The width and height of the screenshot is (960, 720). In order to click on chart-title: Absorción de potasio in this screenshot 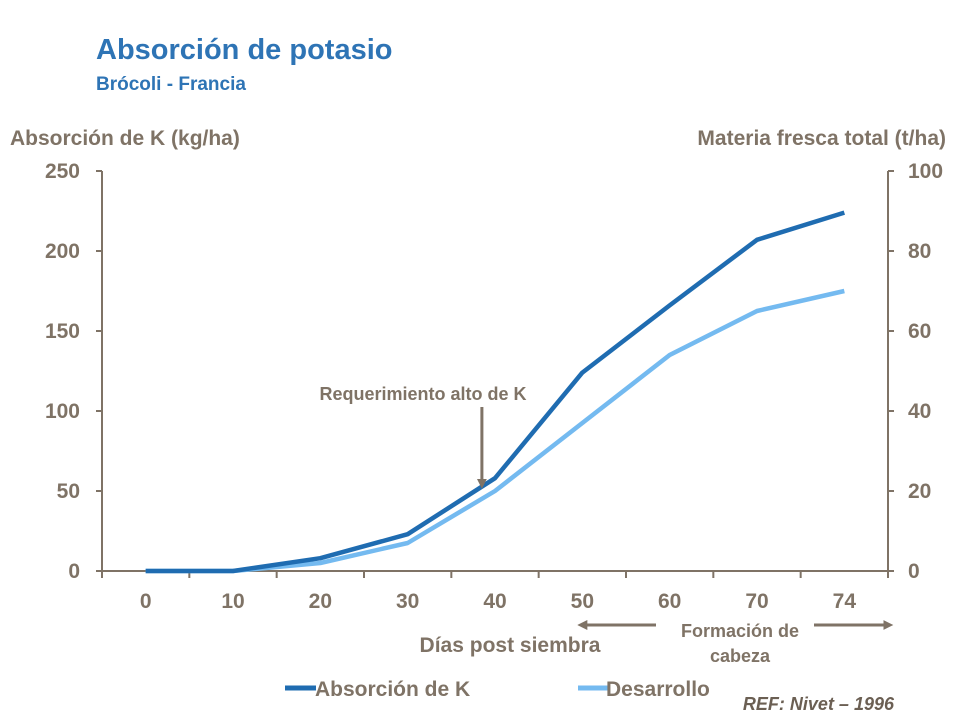, I will do `click(244, 50)`.